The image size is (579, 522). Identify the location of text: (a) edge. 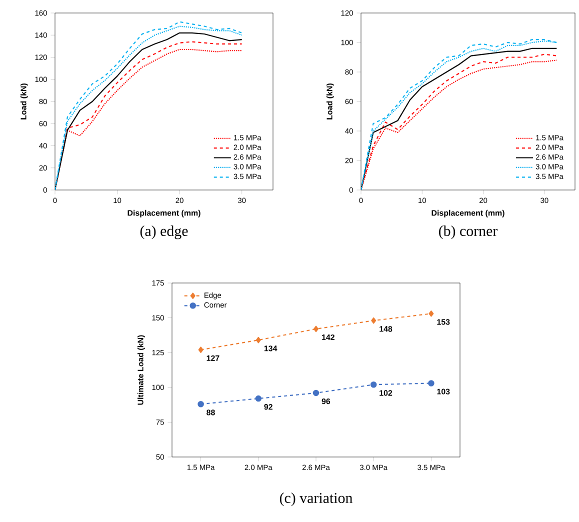
(164, 233).